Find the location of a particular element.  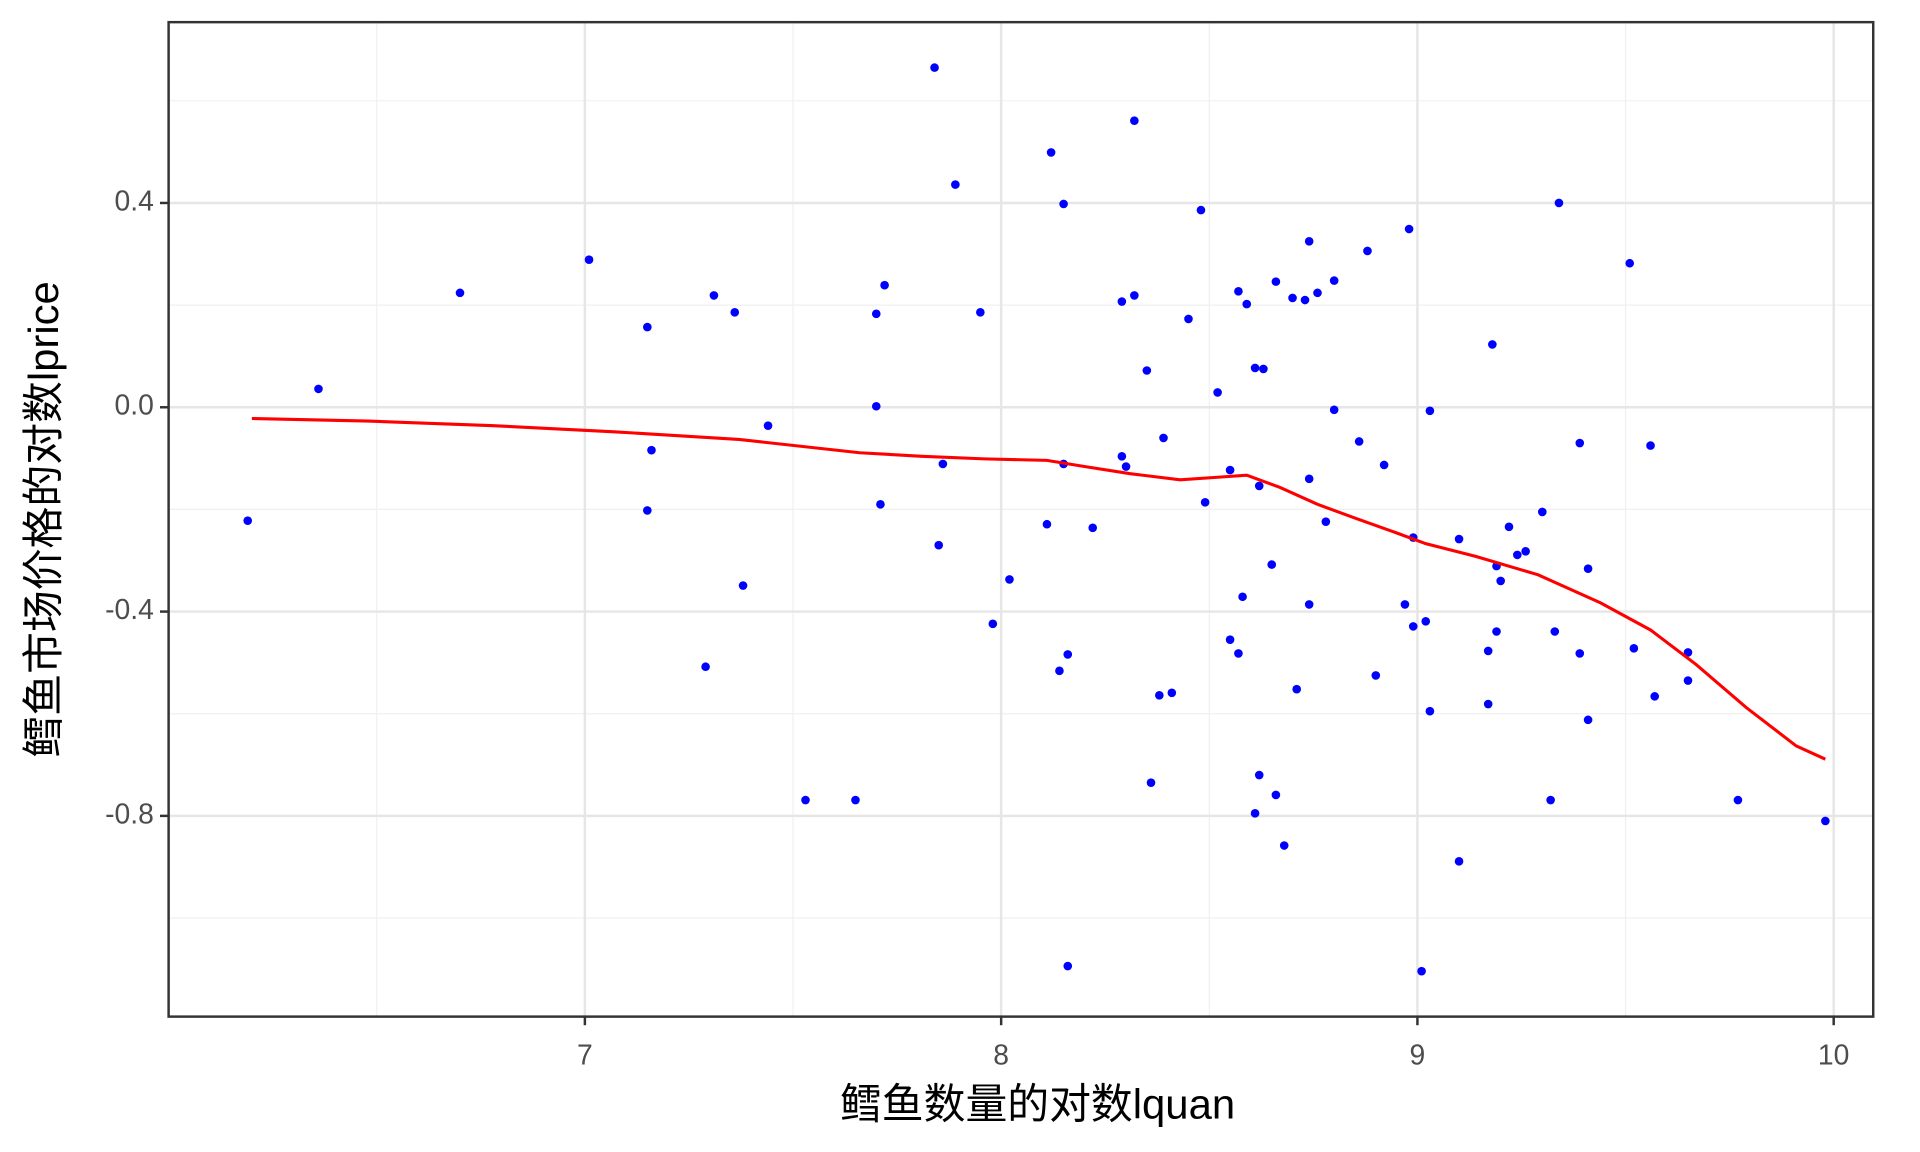

y-tick-label: 0.4 is located at coordinates (134, 200).